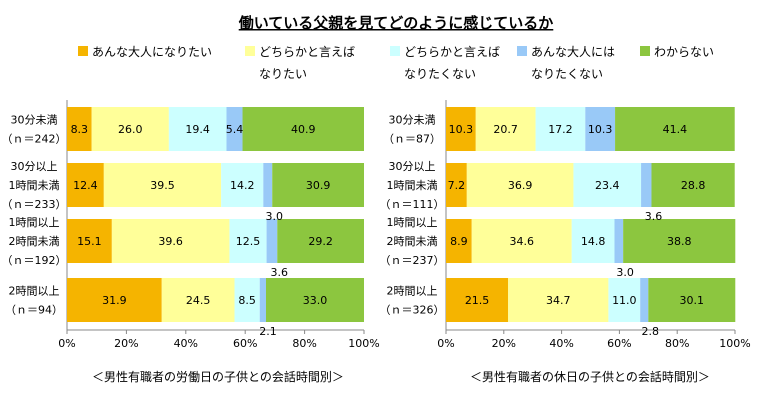 Image resolution: width=782 pixels, height=401 pixels. I want to click on data-label: 34.7, so click(558, 300).